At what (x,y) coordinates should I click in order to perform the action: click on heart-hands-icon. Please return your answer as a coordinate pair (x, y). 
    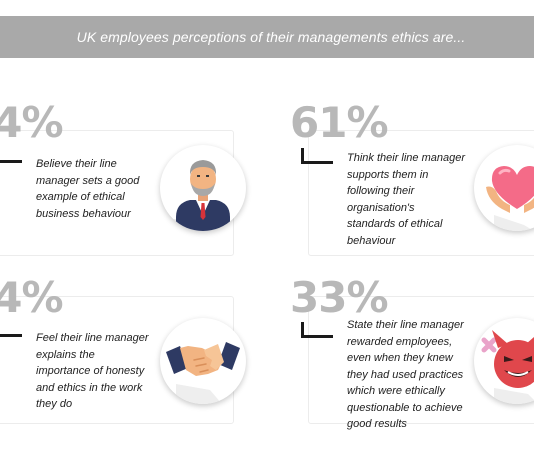
    Looking at the image, I should click on (504, 188).